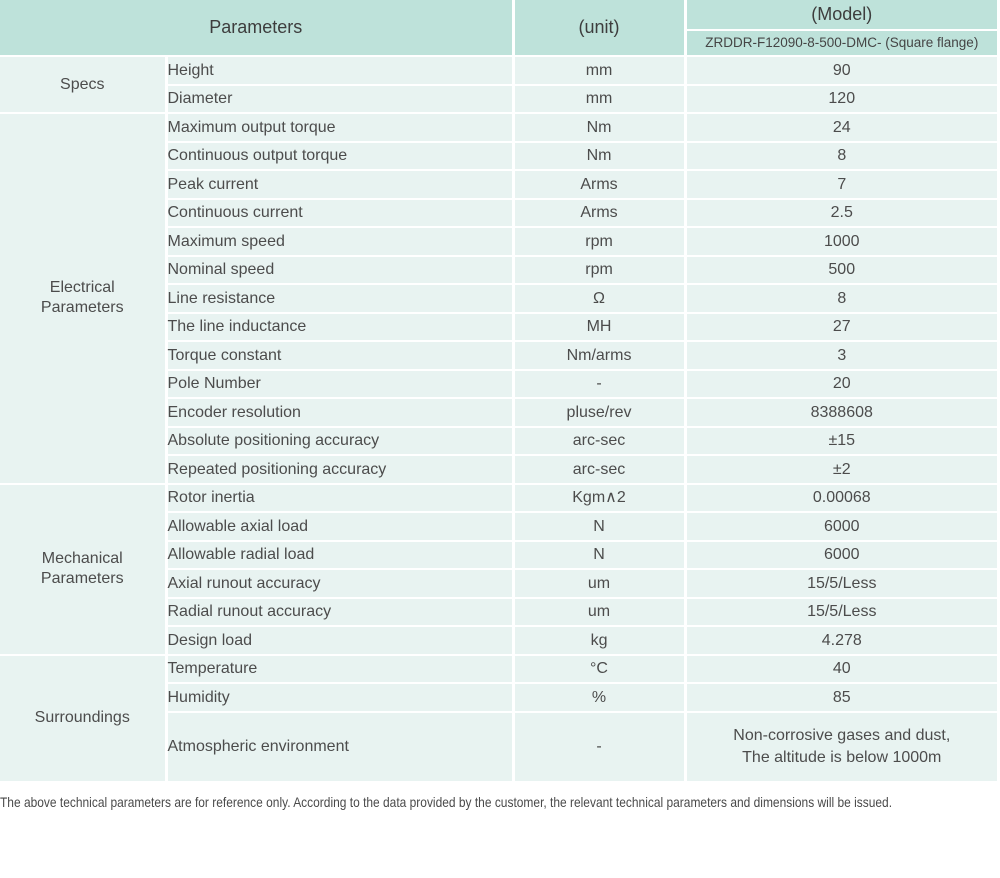 This screenshot has width=1000, height=878. What do you see at coordinates (840, 355) in the screenshot?
I see `value-cell: 3` at bounding box center [840, 355].